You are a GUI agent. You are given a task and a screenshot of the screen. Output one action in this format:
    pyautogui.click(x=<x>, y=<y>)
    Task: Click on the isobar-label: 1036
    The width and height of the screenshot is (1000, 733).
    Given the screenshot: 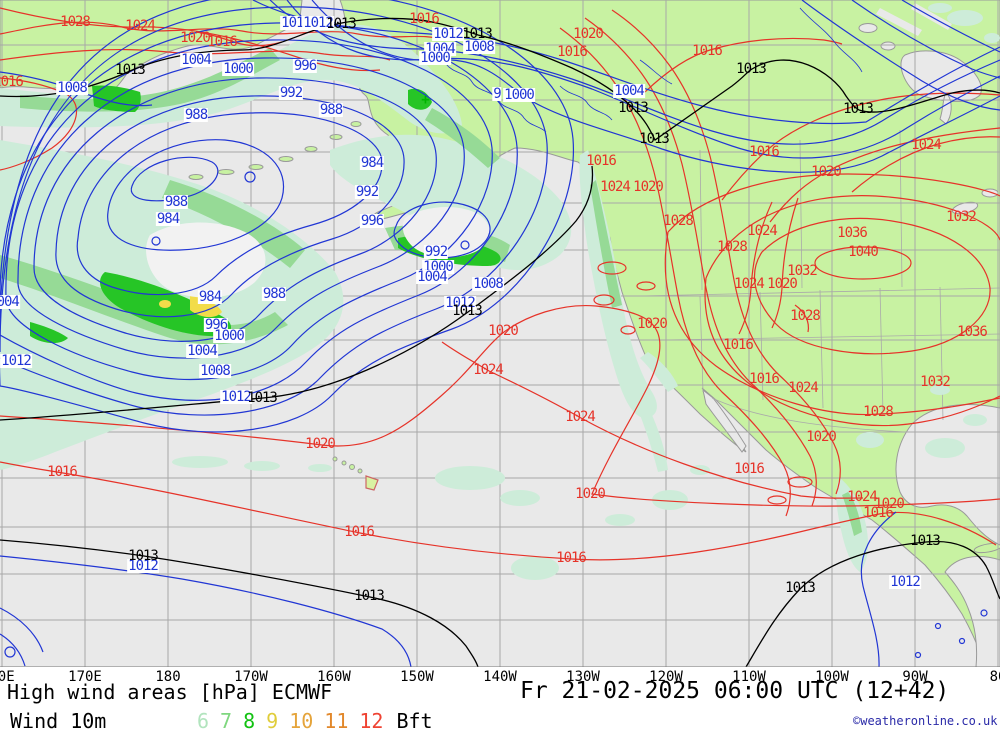 What is the action you would take?
    pyautogui.click(x=852, y=233)
    